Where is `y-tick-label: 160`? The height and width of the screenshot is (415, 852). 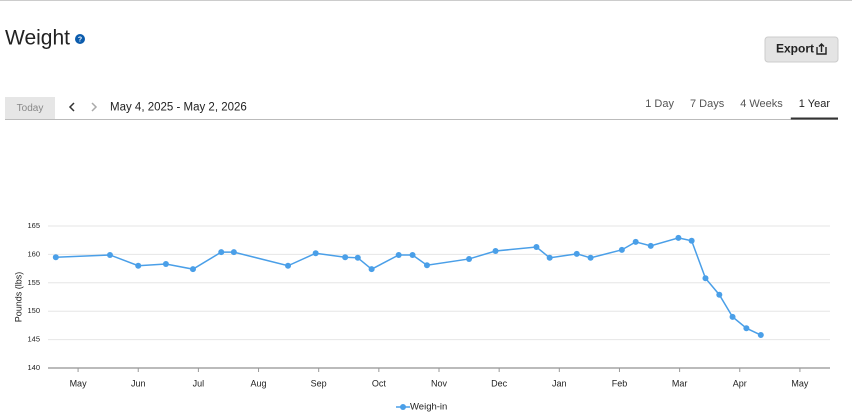 y-tick-label: 160 is located at coordinates (33, 253).